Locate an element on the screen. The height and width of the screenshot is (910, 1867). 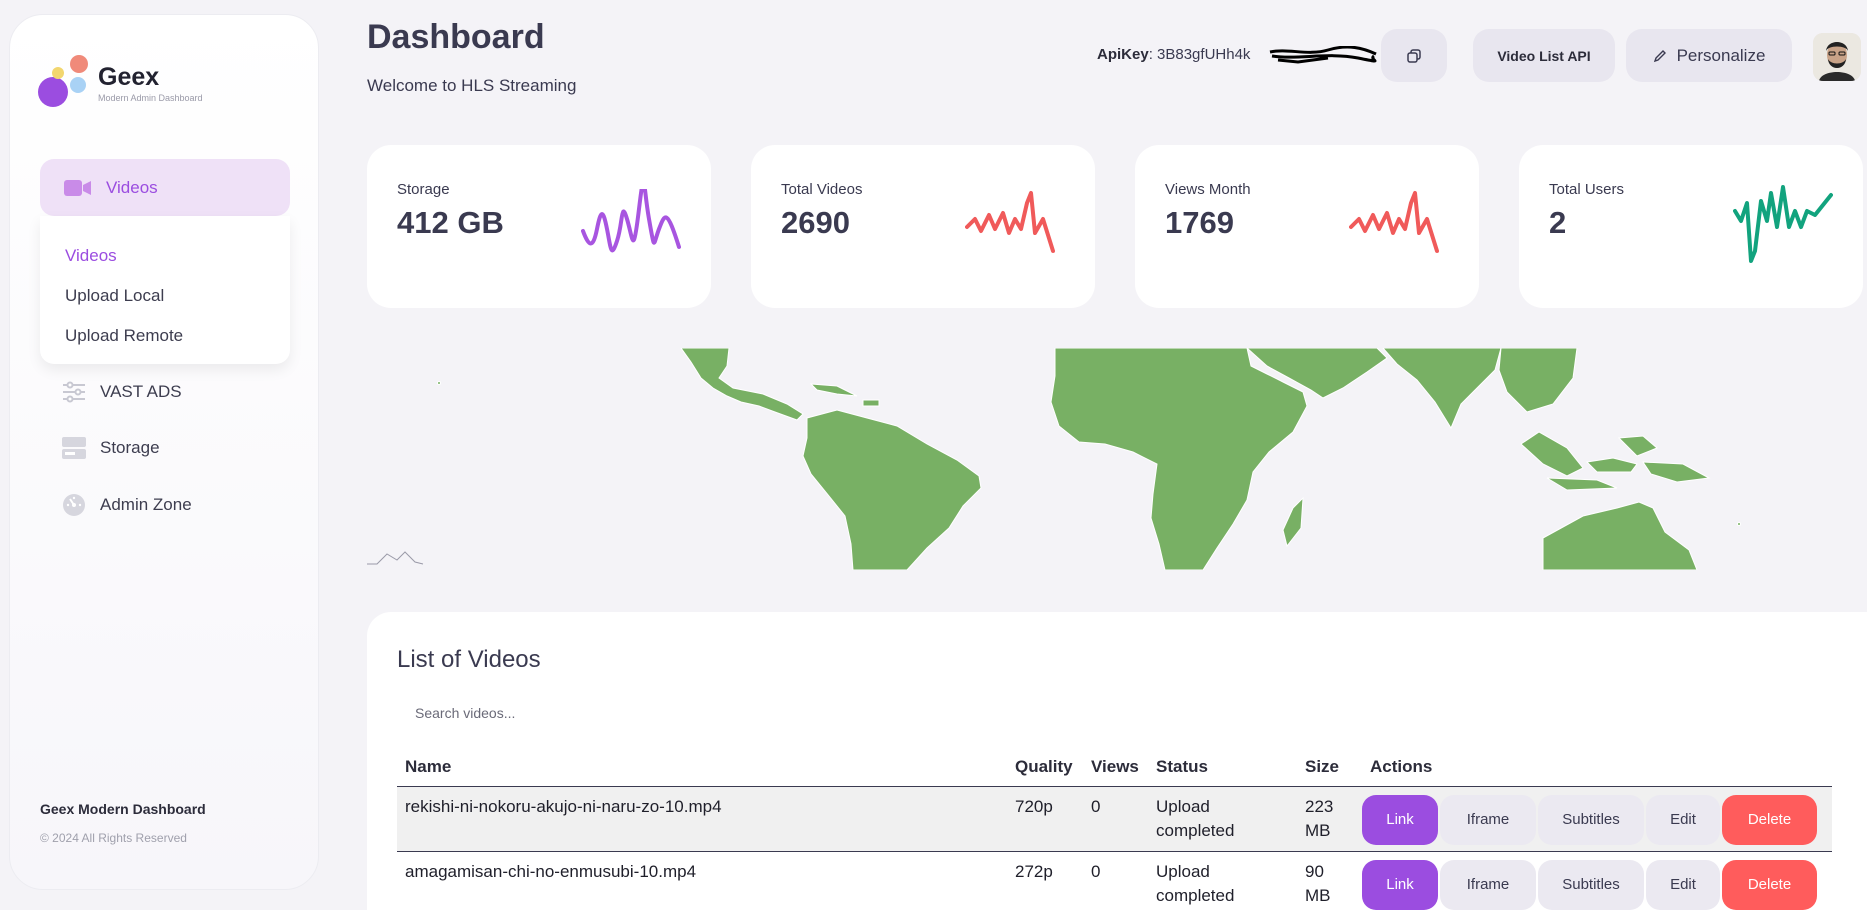
stat-value: 412 GB is located at coordinates (450, 222).